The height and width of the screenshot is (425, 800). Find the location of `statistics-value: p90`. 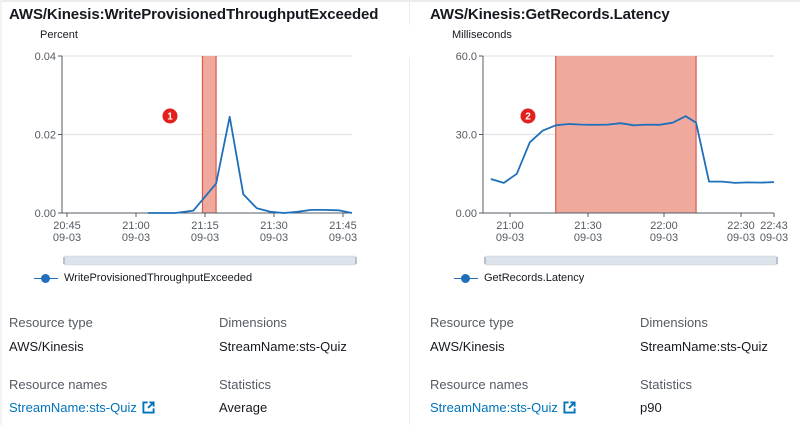

statistics-value: p90 is located at coordinates (651, 407).